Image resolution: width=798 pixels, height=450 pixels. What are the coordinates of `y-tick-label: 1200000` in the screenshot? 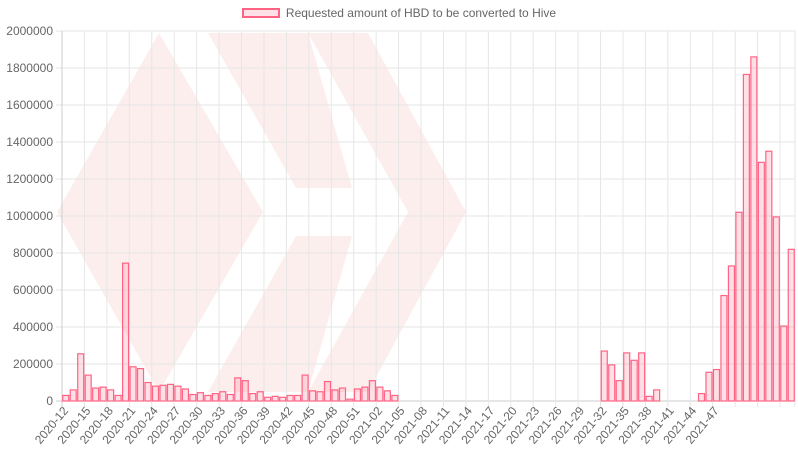 It's located at (29, 179).